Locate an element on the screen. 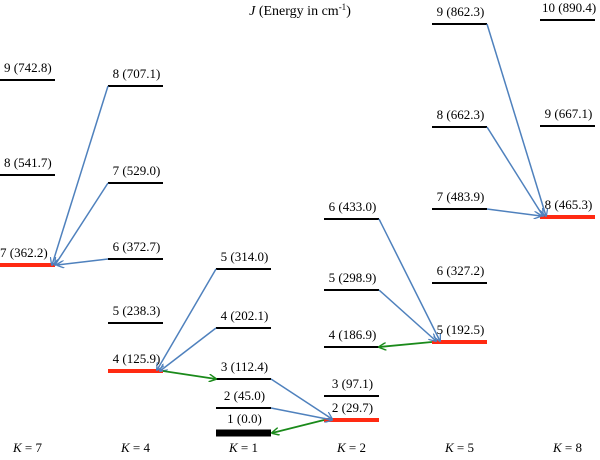 The width and height of the screenshot is (600, 460). k-column-label: K = 4 is located at coordinates (135, 448).